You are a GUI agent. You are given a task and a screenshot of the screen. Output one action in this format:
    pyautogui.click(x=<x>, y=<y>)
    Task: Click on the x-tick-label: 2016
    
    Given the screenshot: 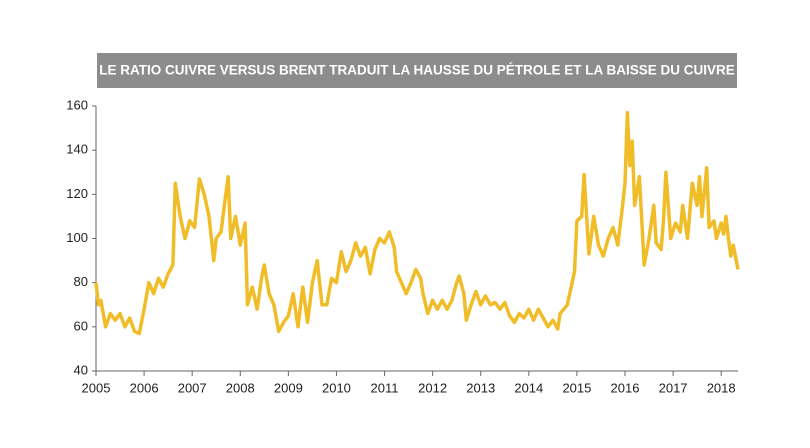 What is the action you would take?
    pyautogui.click(x=625, y=387)
    